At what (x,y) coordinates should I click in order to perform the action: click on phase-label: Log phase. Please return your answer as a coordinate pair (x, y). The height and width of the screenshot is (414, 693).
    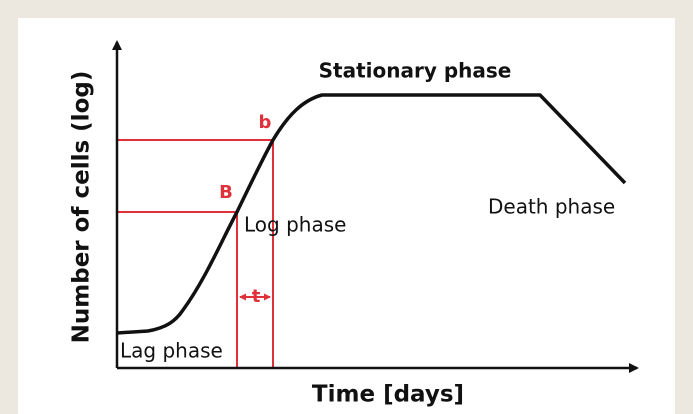
    Looking at the image, I should click on (295, 225).